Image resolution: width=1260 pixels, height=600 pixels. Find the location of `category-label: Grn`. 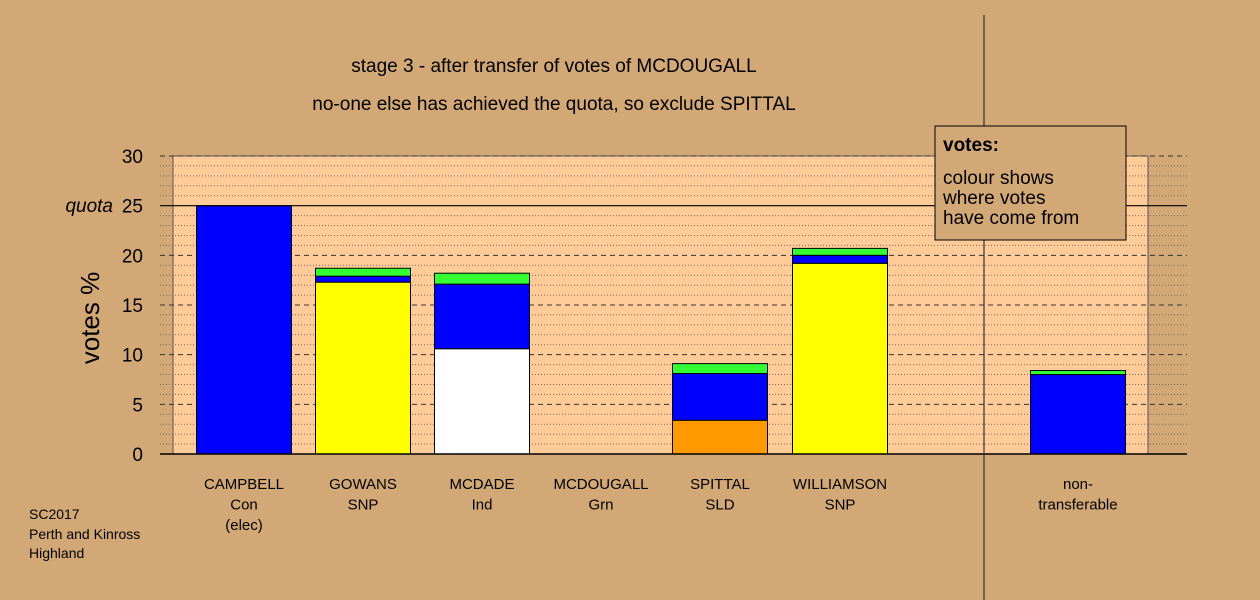

category-label: Grn is located at coordinates (600, 505).